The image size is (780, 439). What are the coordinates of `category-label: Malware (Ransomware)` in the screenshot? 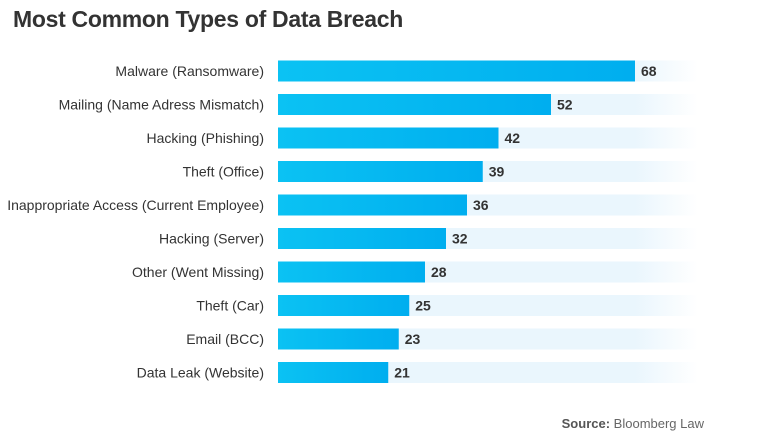 It's located at (189, 71).